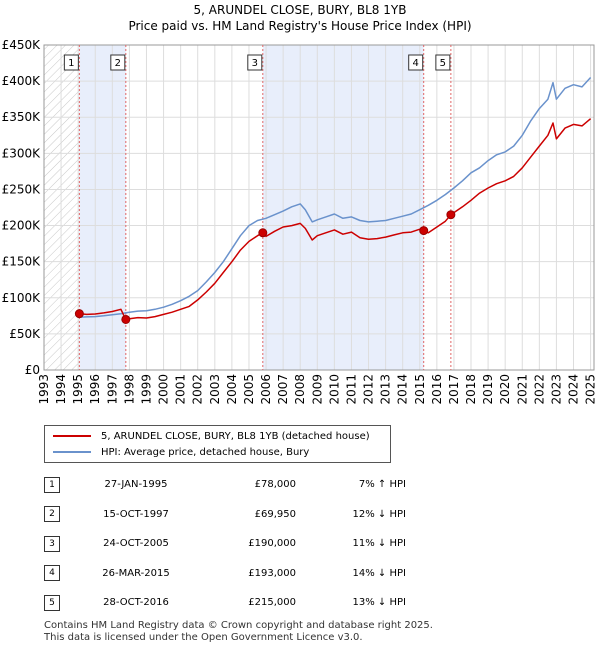 The width and height of the screenshot is (600, 650). Describe the element at coordinates (272, 544) in the screenshot. I see `sale-price: £190,000` at that location.